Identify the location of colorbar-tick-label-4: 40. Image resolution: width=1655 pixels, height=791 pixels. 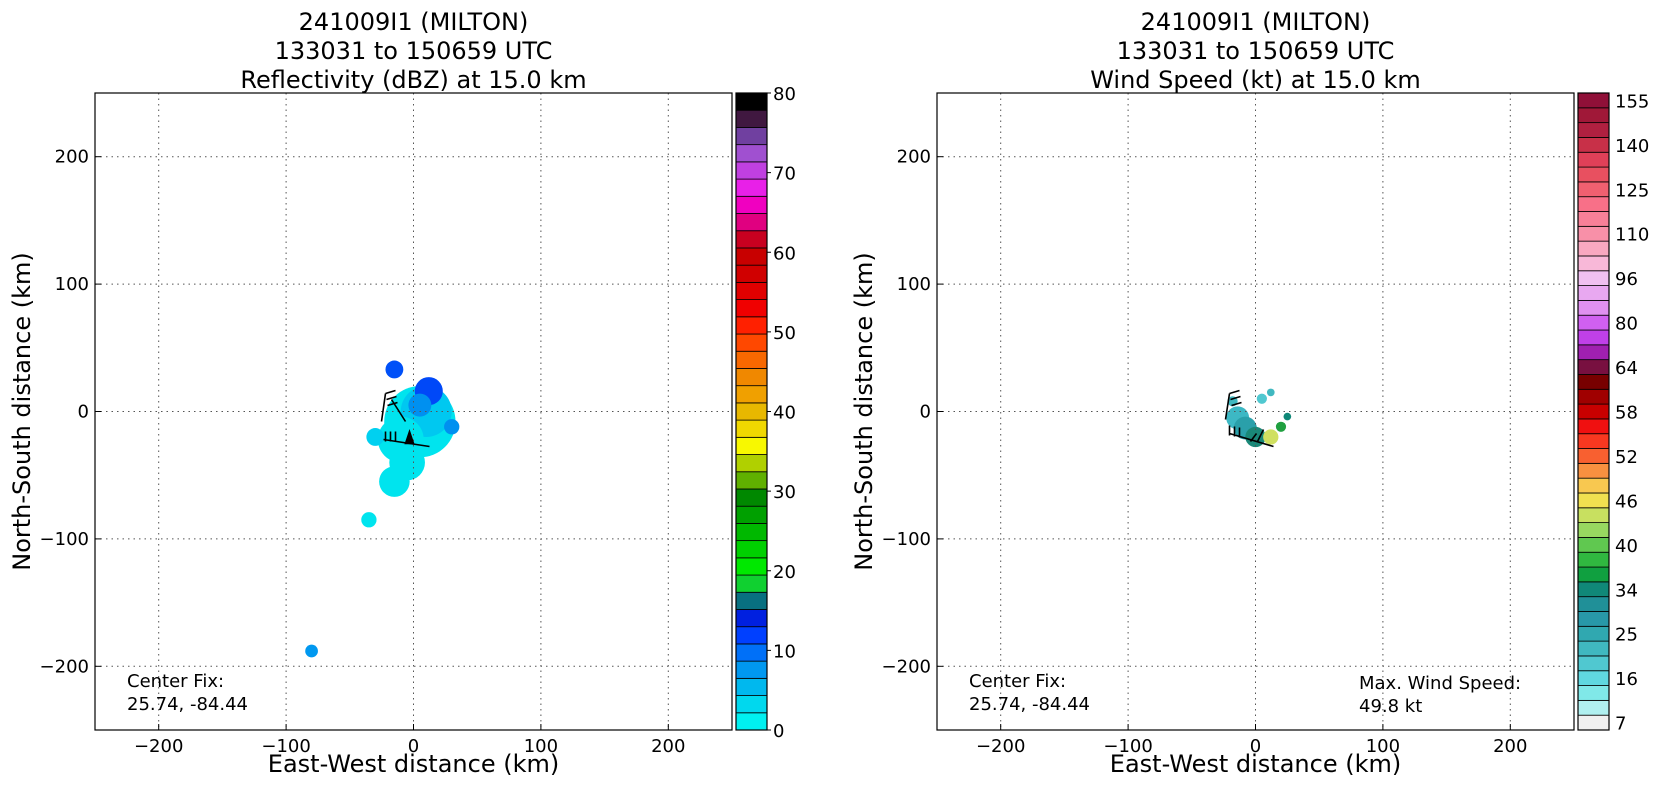
(1626, 546).